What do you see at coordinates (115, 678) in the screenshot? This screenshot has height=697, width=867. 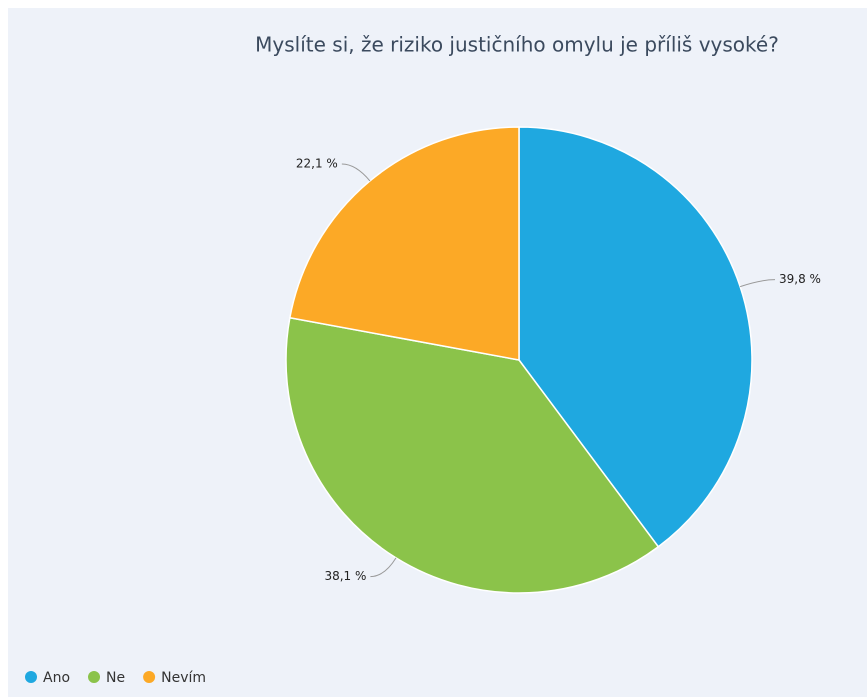 I see `legend-label: Ne` at bounding box center [115, 678].